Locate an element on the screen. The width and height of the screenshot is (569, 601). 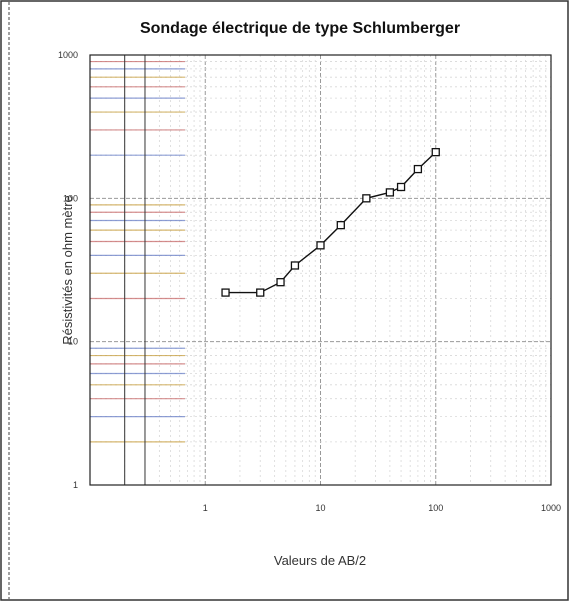
series-line is located at coordinates (331, 222).